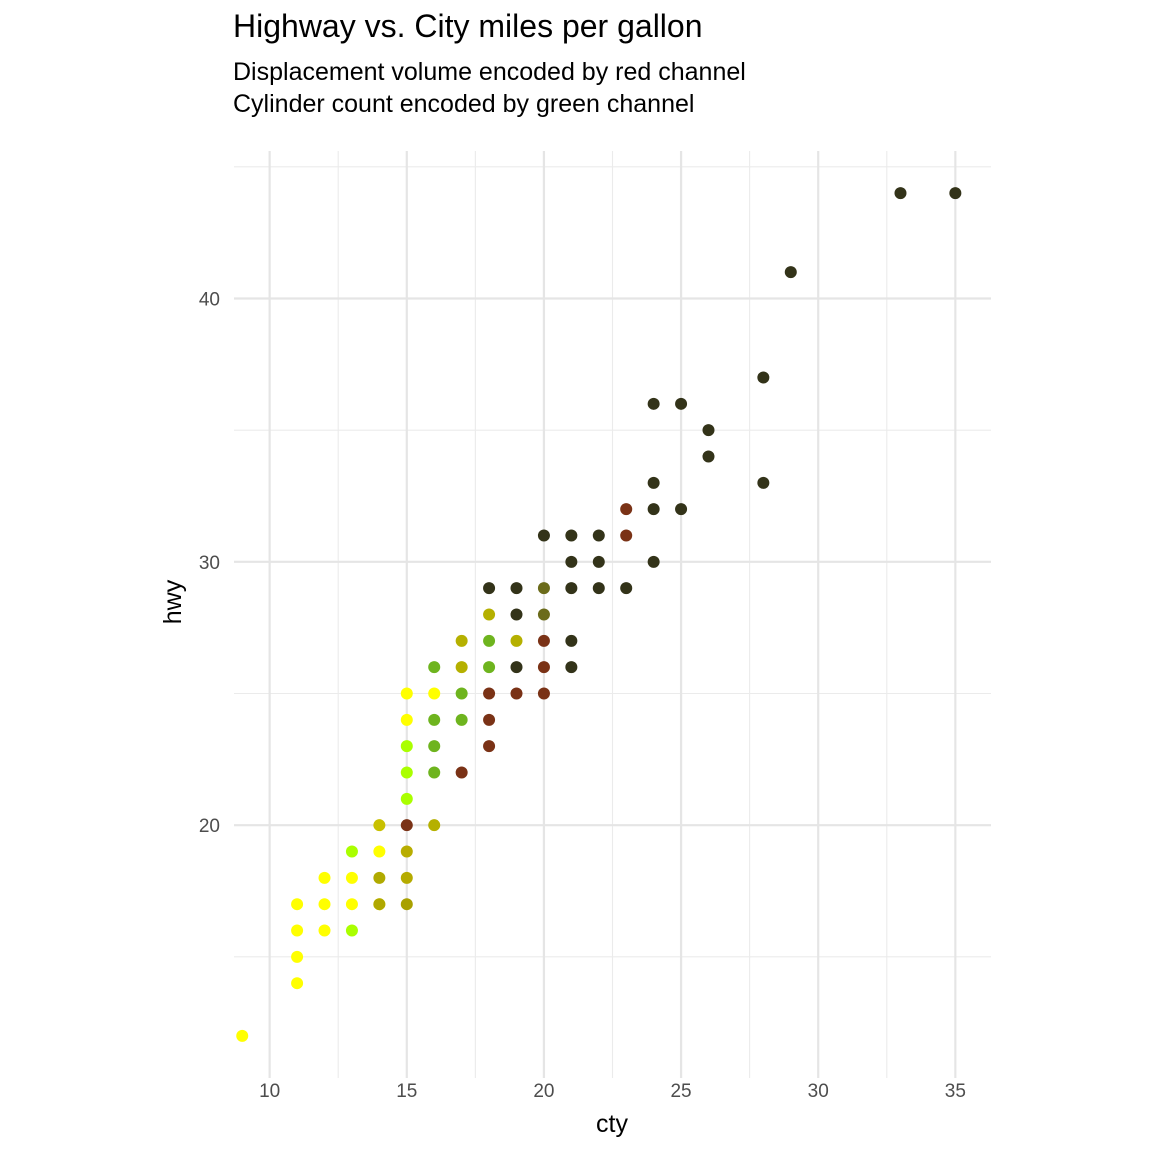 This screenshot has height=1152, width=1152. Describe the element at coordinates (406, 1091) in the screenshot. I see `x-tick-label: 15` at that location.